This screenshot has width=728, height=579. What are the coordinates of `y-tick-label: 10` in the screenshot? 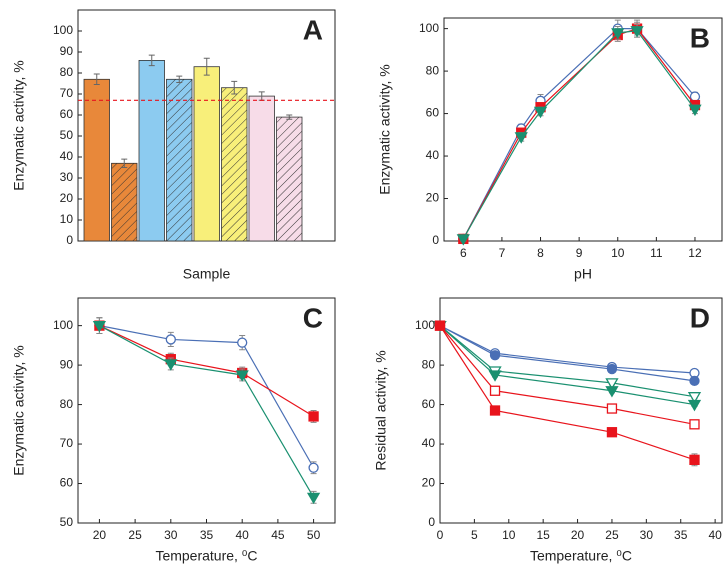 It's located at (67, 219).